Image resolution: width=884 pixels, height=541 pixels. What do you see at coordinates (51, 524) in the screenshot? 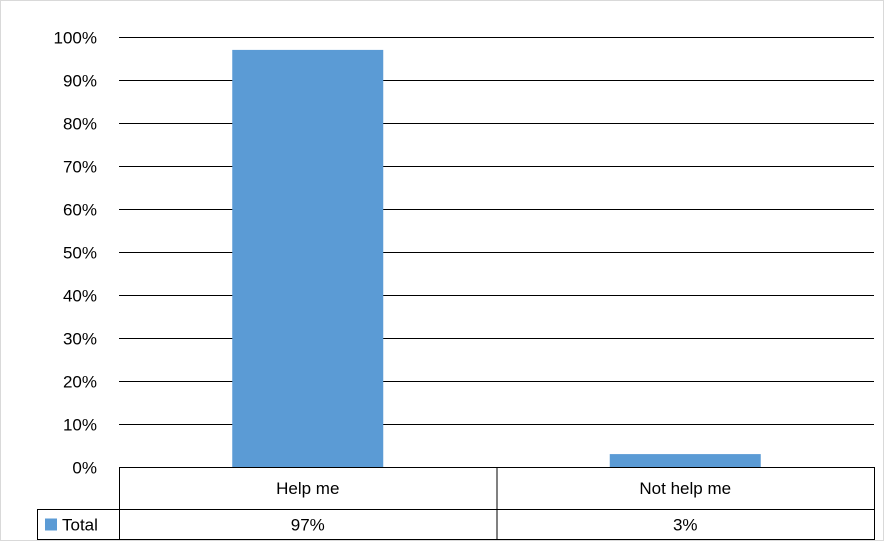
I see `legend-swatch` at bounding box center [51, 524].